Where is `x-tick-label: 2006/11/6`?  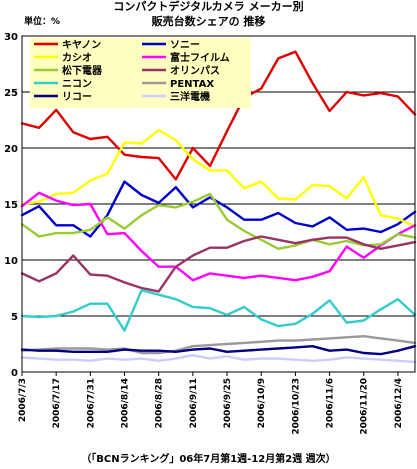 x-tick-label: 2006/11/6 is located at coordinates (331, 403).